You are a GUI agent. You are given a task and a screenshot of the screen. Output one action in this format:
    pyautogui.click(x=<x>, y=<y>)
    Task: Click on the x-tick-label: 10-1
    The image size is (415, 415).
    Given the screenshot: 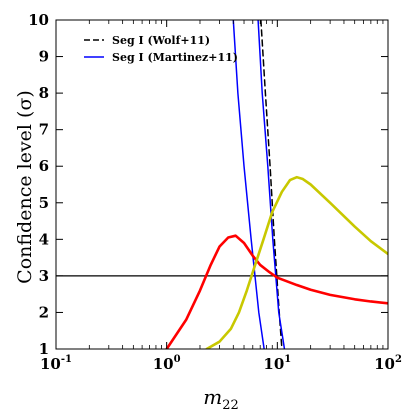 What is the action you would take?
    pyautogui.click(x=56, y=363)
    